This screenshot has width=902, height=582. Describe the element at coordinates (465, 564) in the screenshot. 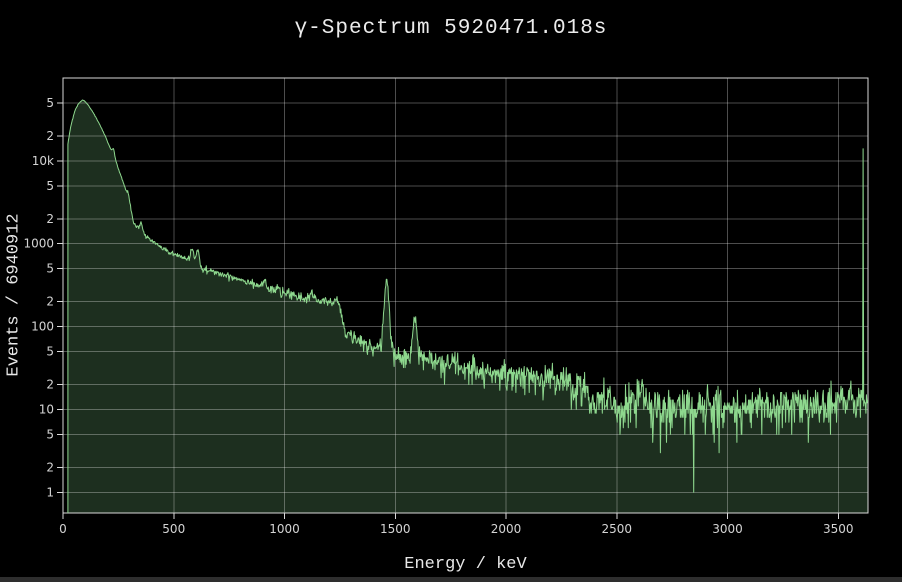

I see `x-axis-title: Energy / keV` at that location.